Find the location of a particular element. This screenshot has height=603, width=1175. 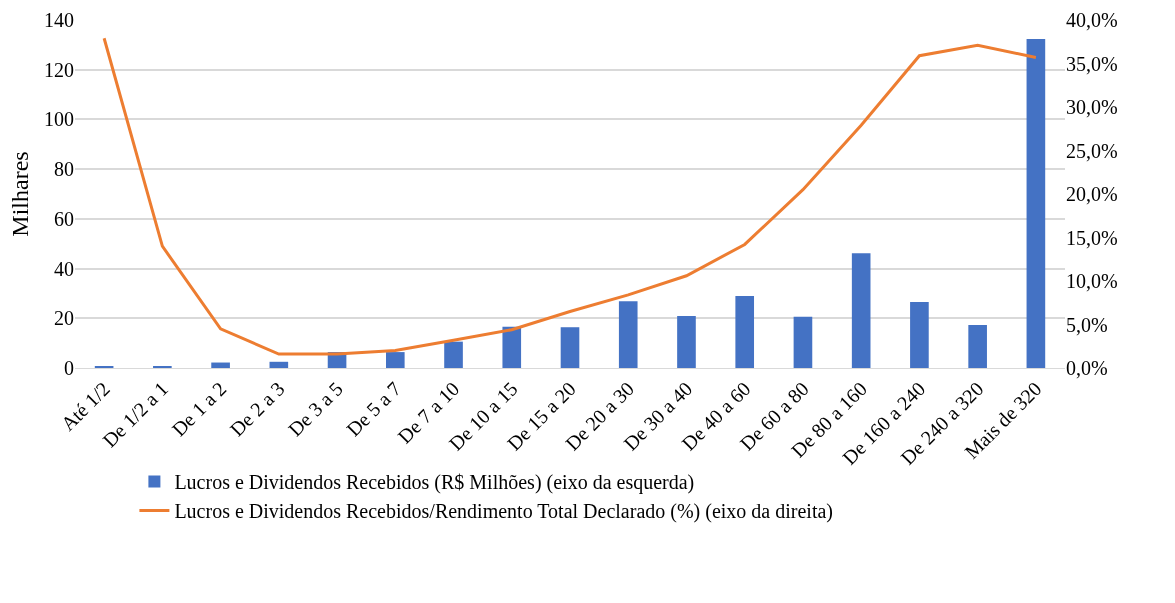

legend-label: Lucros e Dividendos Recebidos/Rendimento Total Declarado (%) (eixo da direita) is located at coordinates (503, 512).